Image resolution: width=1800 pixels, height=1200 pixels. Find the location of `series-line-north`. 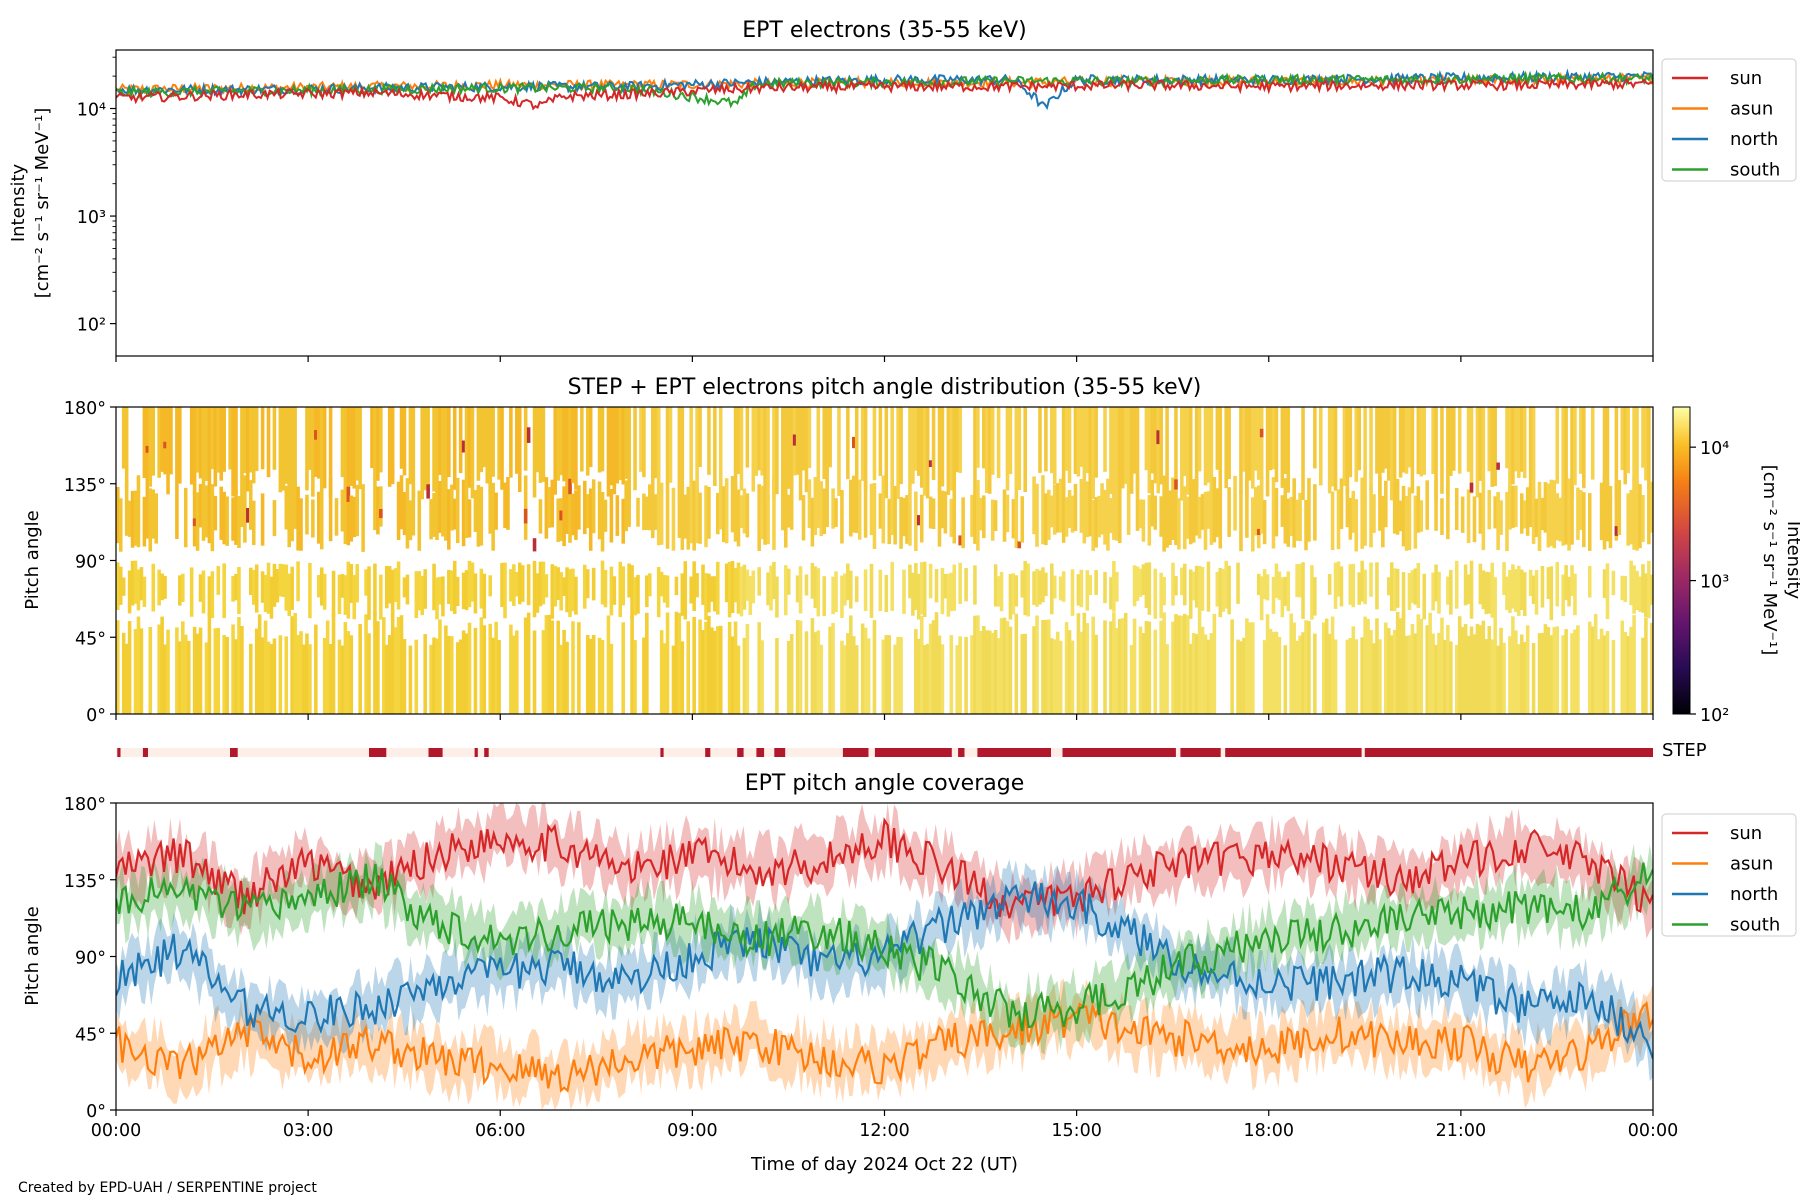

series-line-north is located at coordinates (884, 89).